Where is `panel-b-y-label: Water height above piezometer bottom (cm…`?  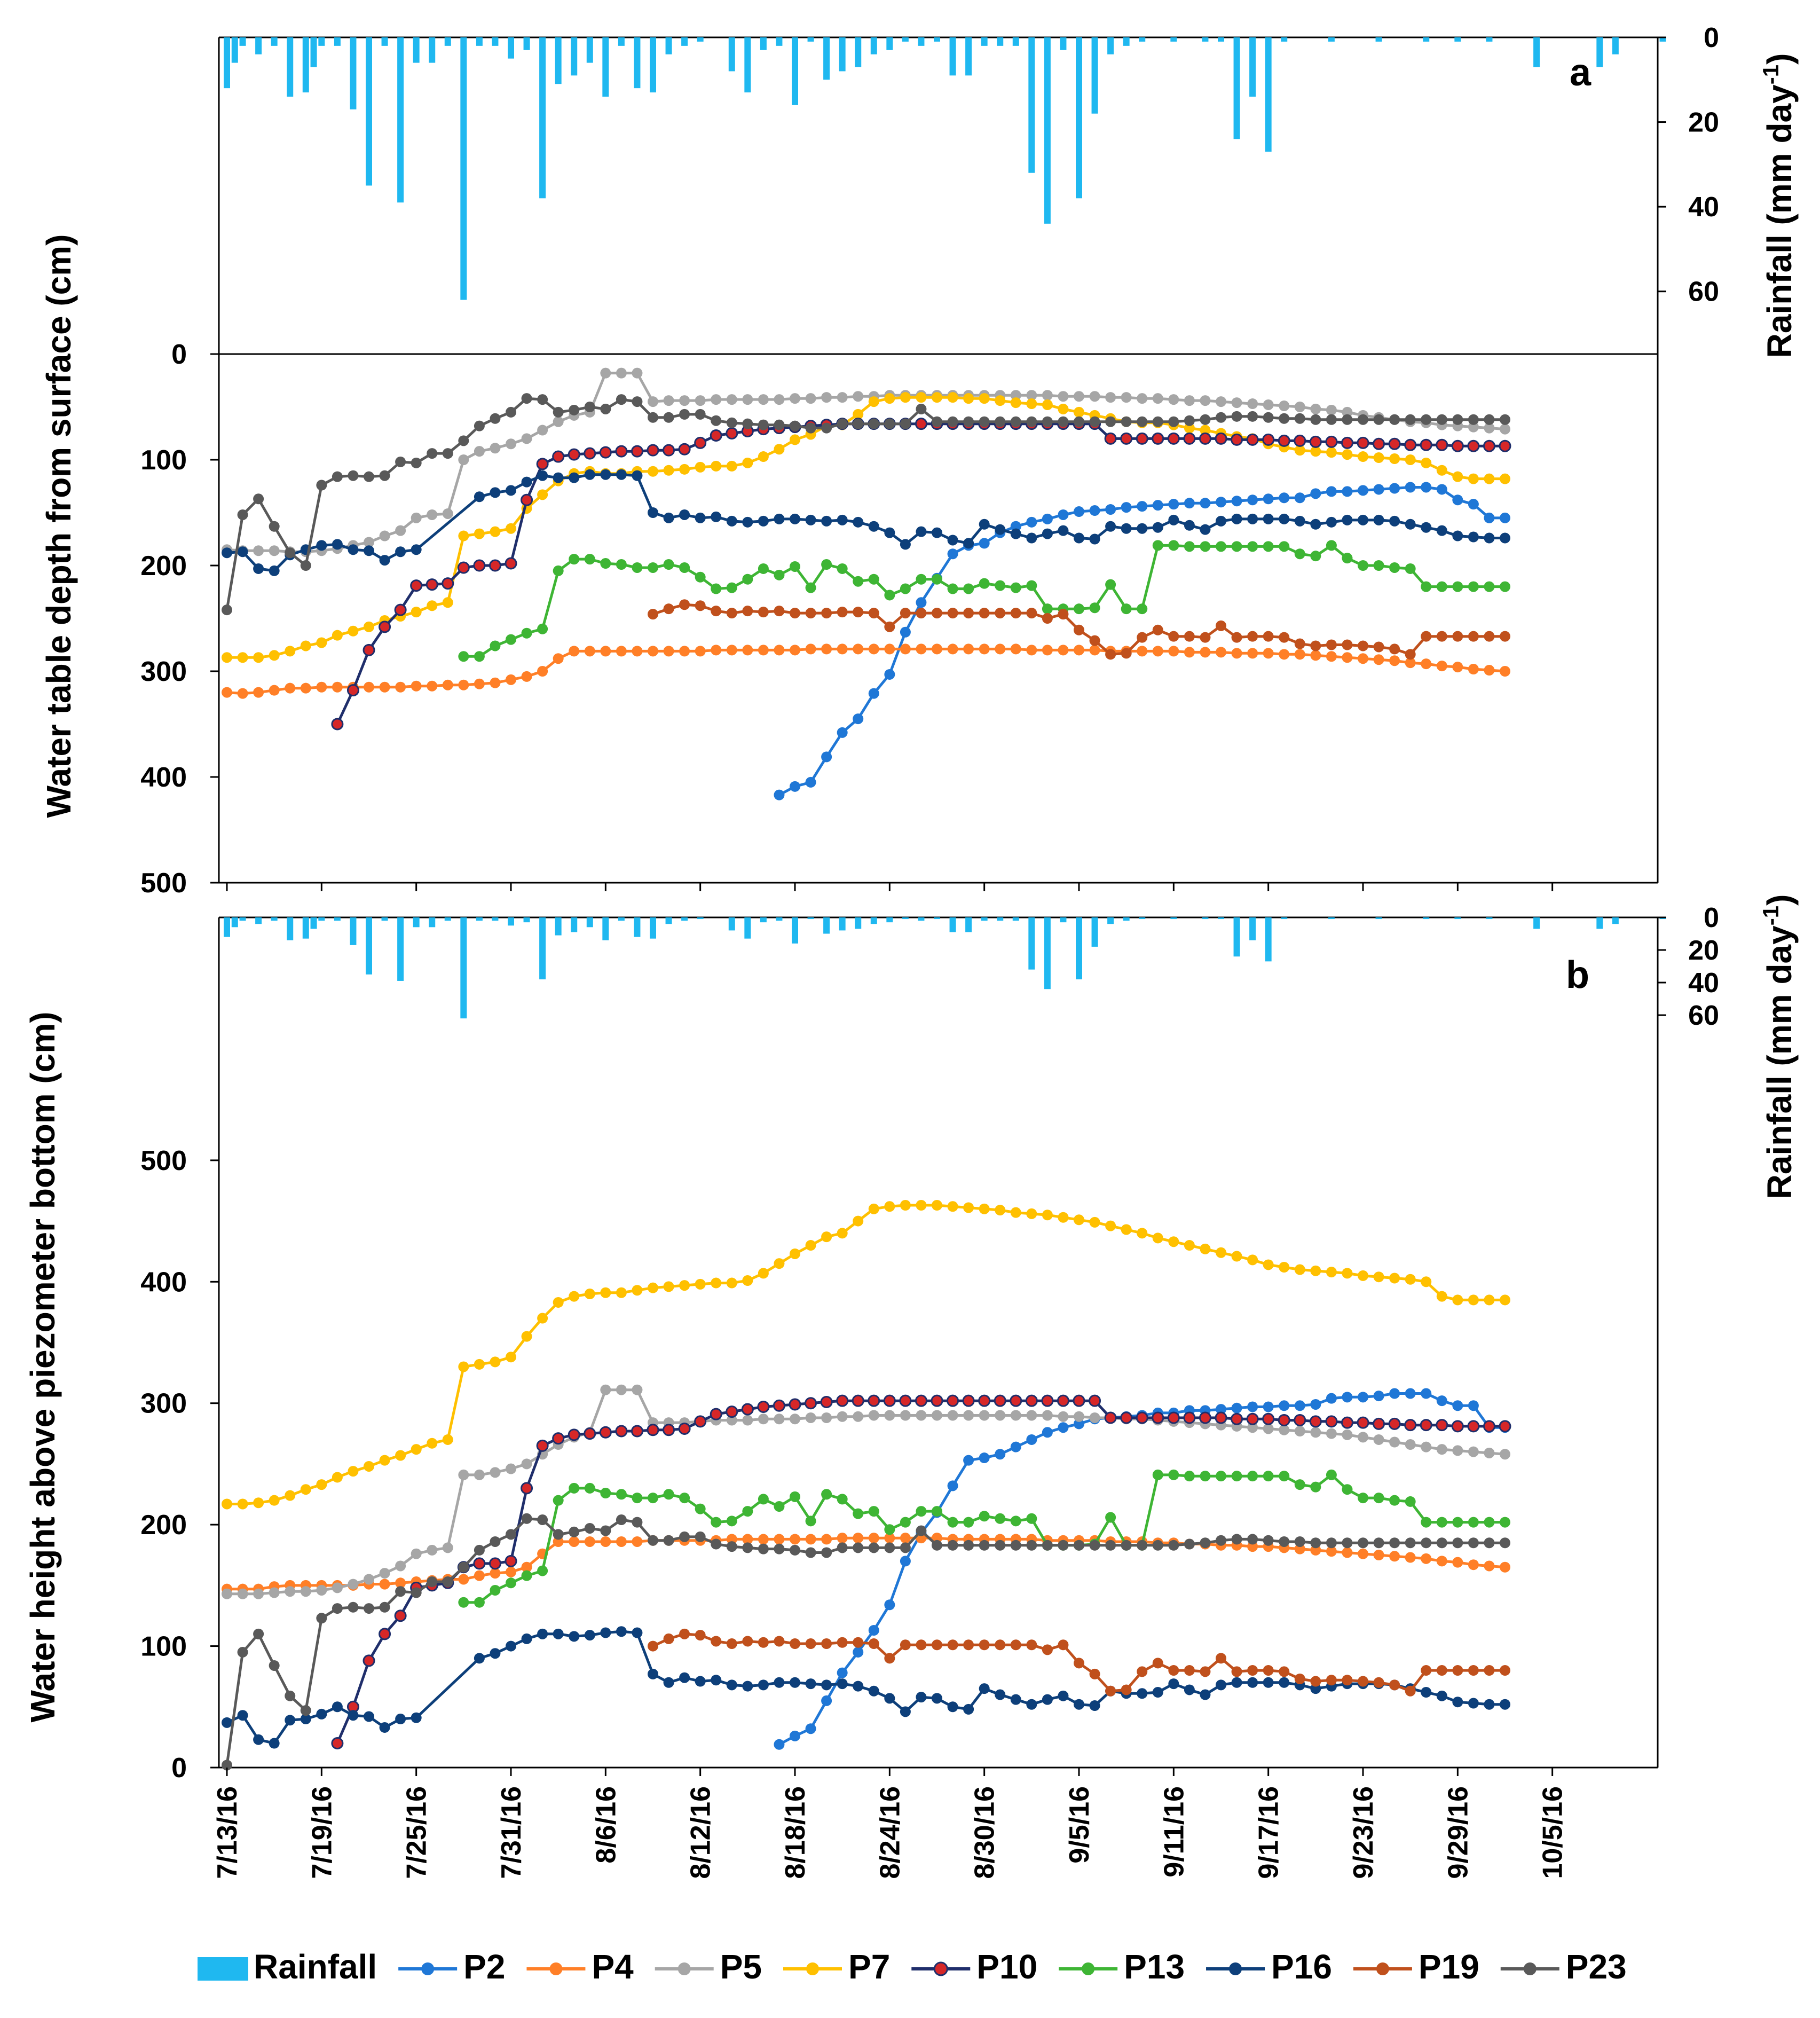
panel-b-y-label: Water height above piezometer bottom (cm… is located at coordinates (42, 1366).